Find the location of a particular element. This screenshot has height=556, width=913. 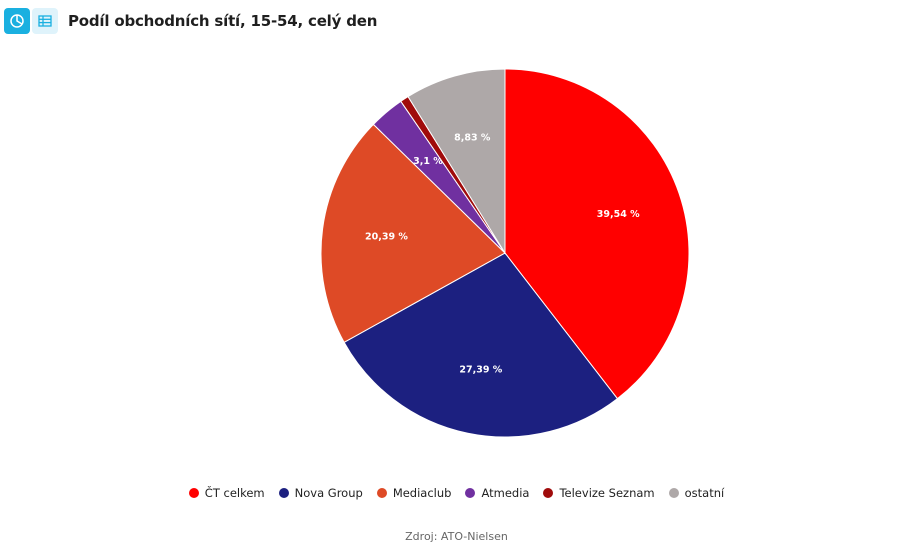

chart-view-button is located at coordinates (17, 21).